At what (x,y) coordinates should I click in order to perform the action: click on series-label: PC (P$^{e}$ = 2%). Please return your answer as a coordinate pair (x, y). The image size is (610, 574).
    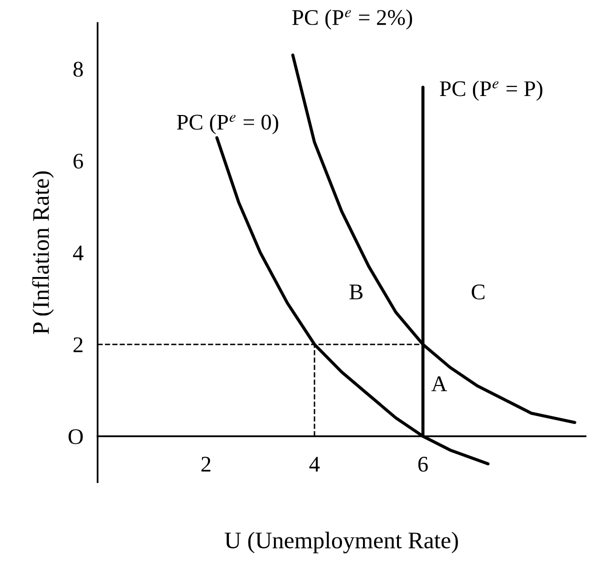
    Looking at the image, I should click on (352, 19).